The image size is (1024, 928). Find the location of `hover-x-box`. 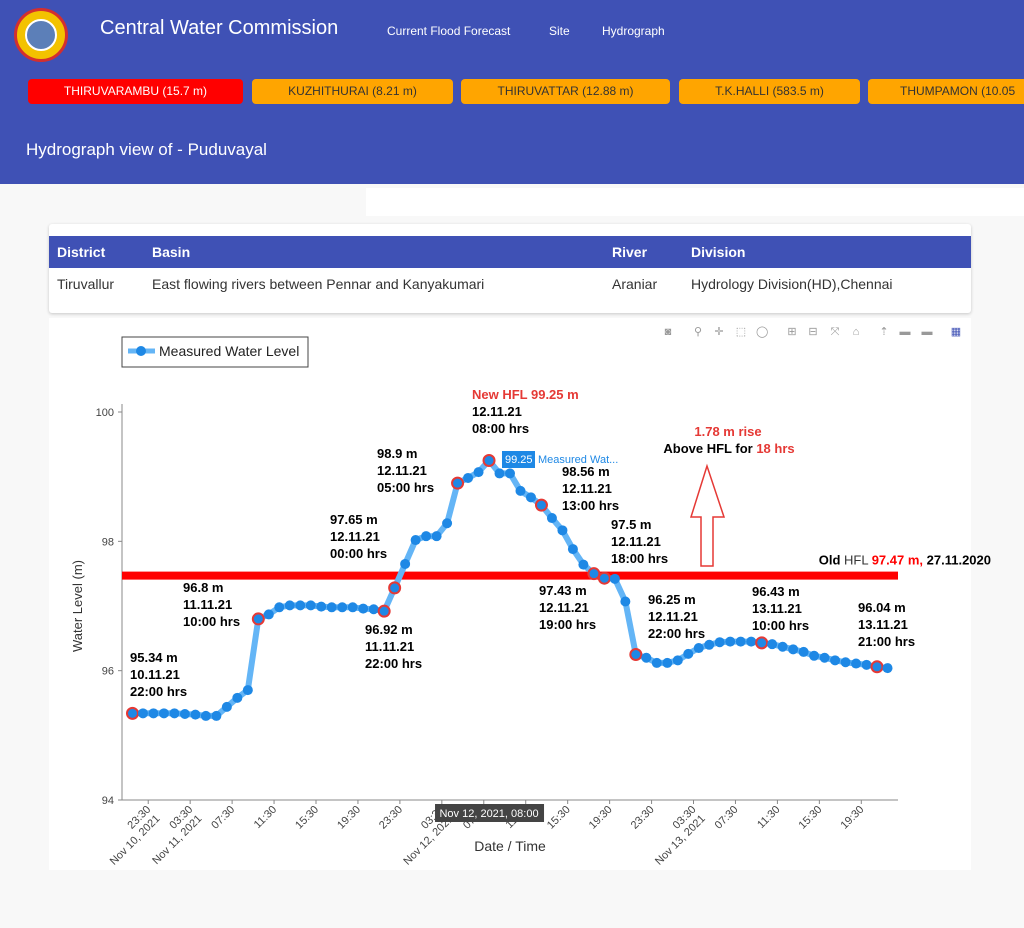

hover-x-box is located at coordinates (490, 813).